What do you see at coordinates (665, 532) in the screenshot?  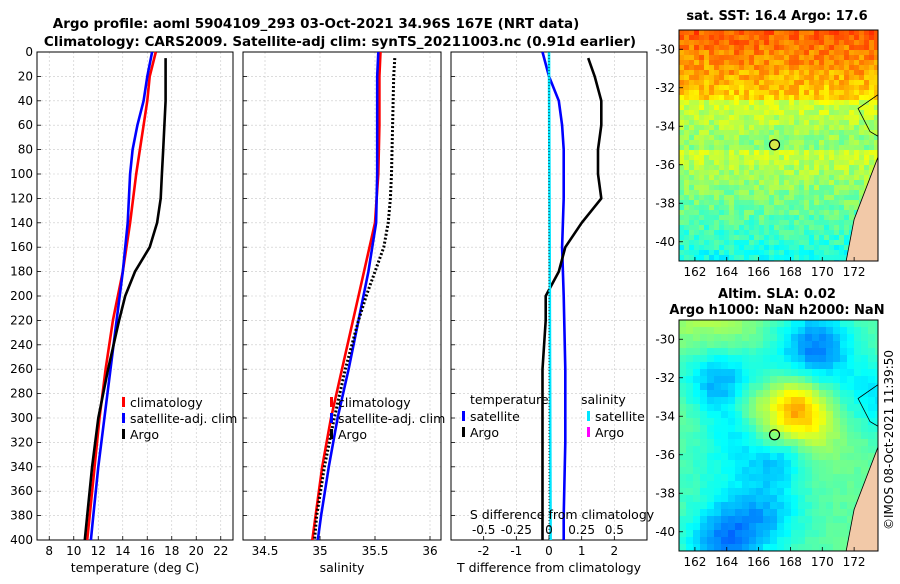 I see `map-y-tick-label: -40` at bounding box center [665, 532].